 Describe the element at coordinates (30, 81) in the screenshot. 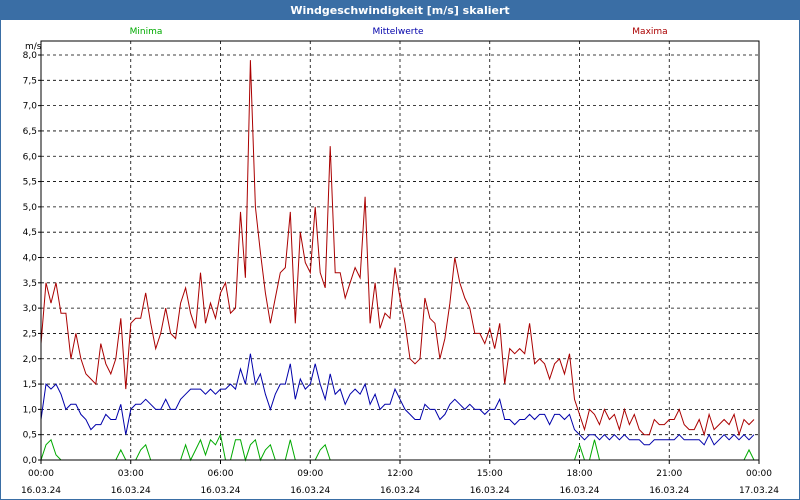

I see `y-tick-label: 7,5` at that location.